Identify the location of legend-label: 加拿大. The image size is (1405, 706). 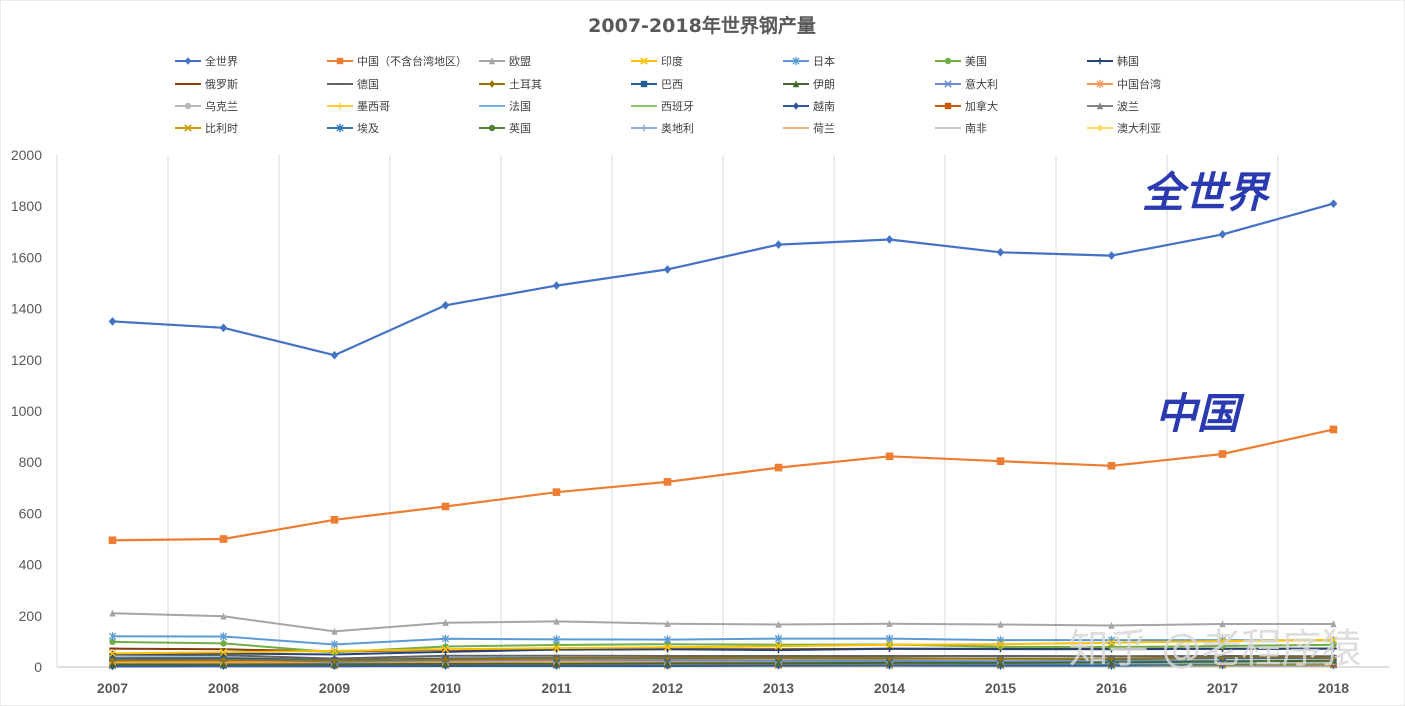
(981, 106).